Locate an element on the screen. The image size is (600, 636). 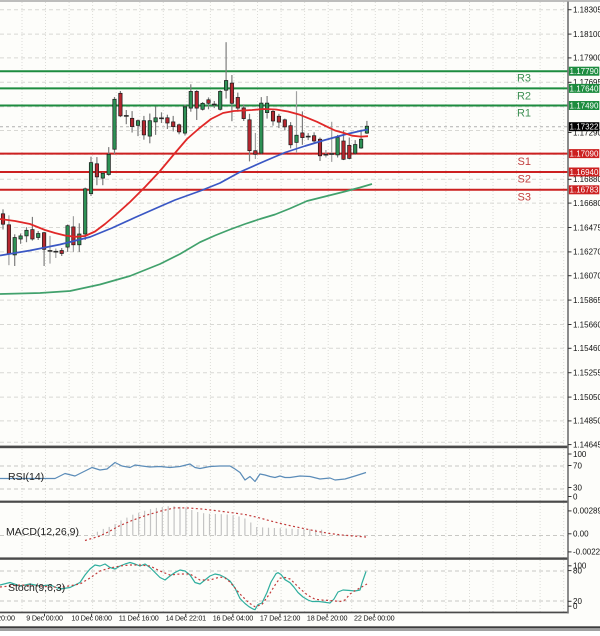
svg-text: 70 is located at coordinates (577, 465).